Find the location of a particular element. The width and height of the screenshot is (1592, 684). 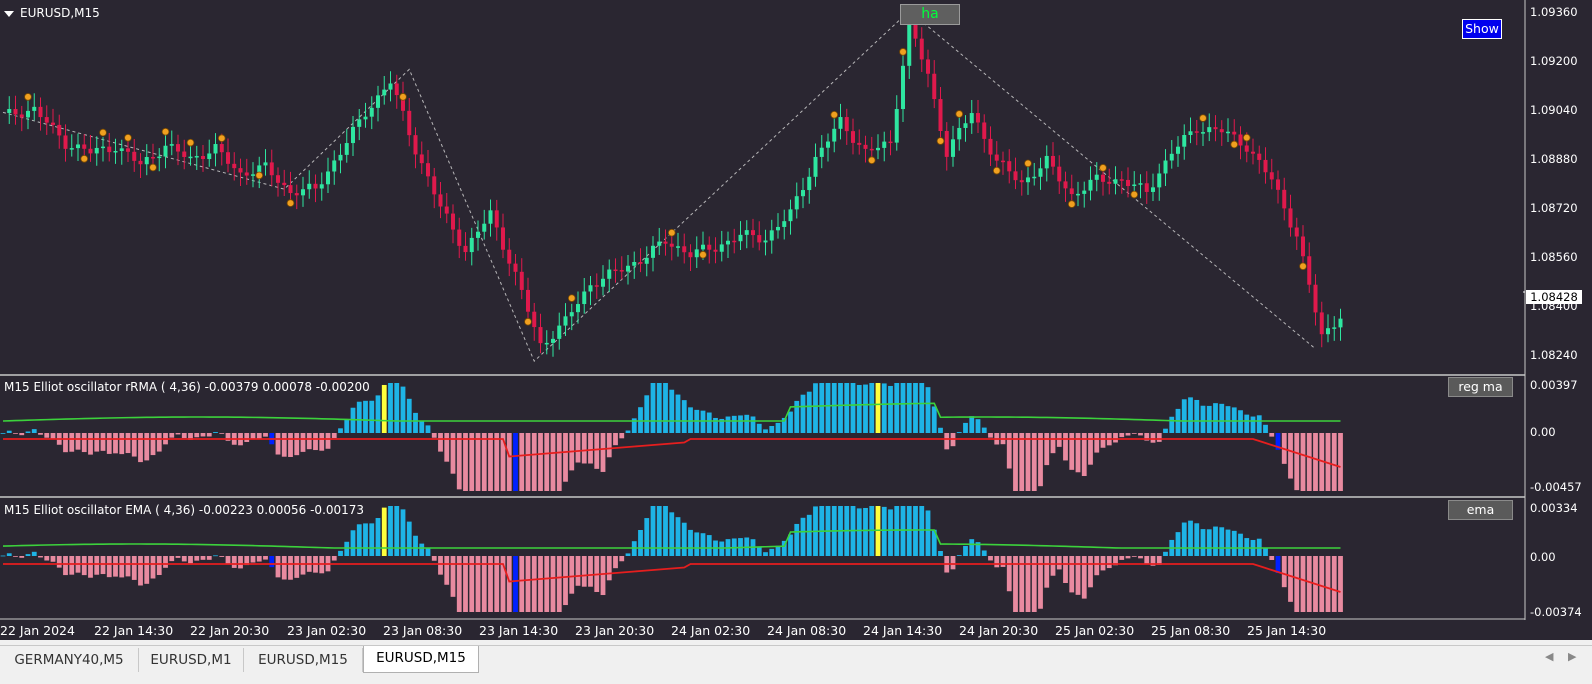

time-label: 24 Jan 20:30 is located at coordinates (999, 630).